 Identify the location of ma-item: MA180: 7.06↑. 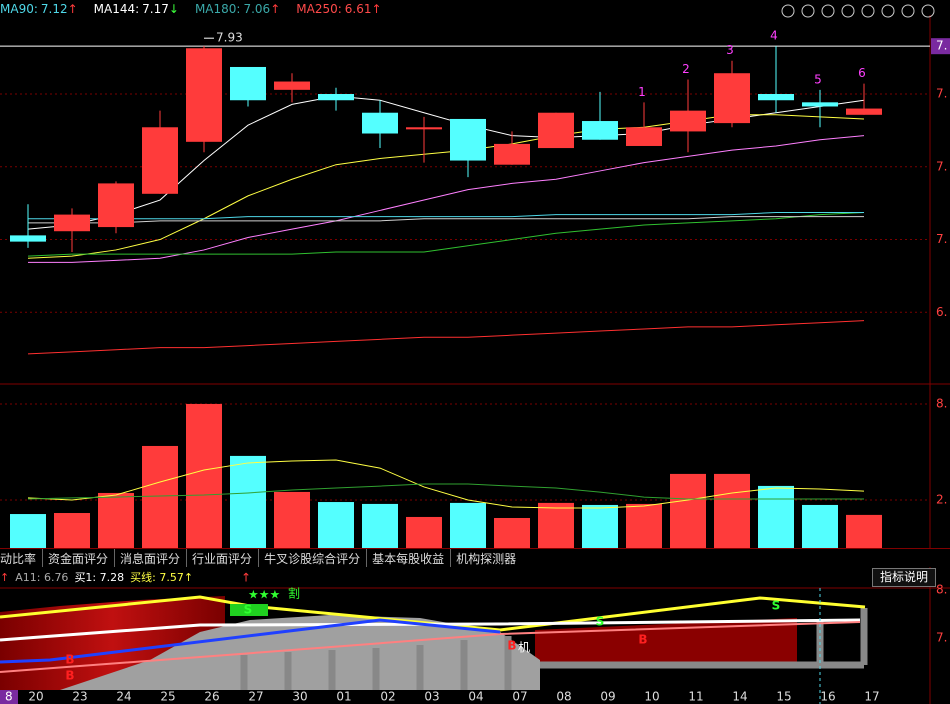
(241, 9).